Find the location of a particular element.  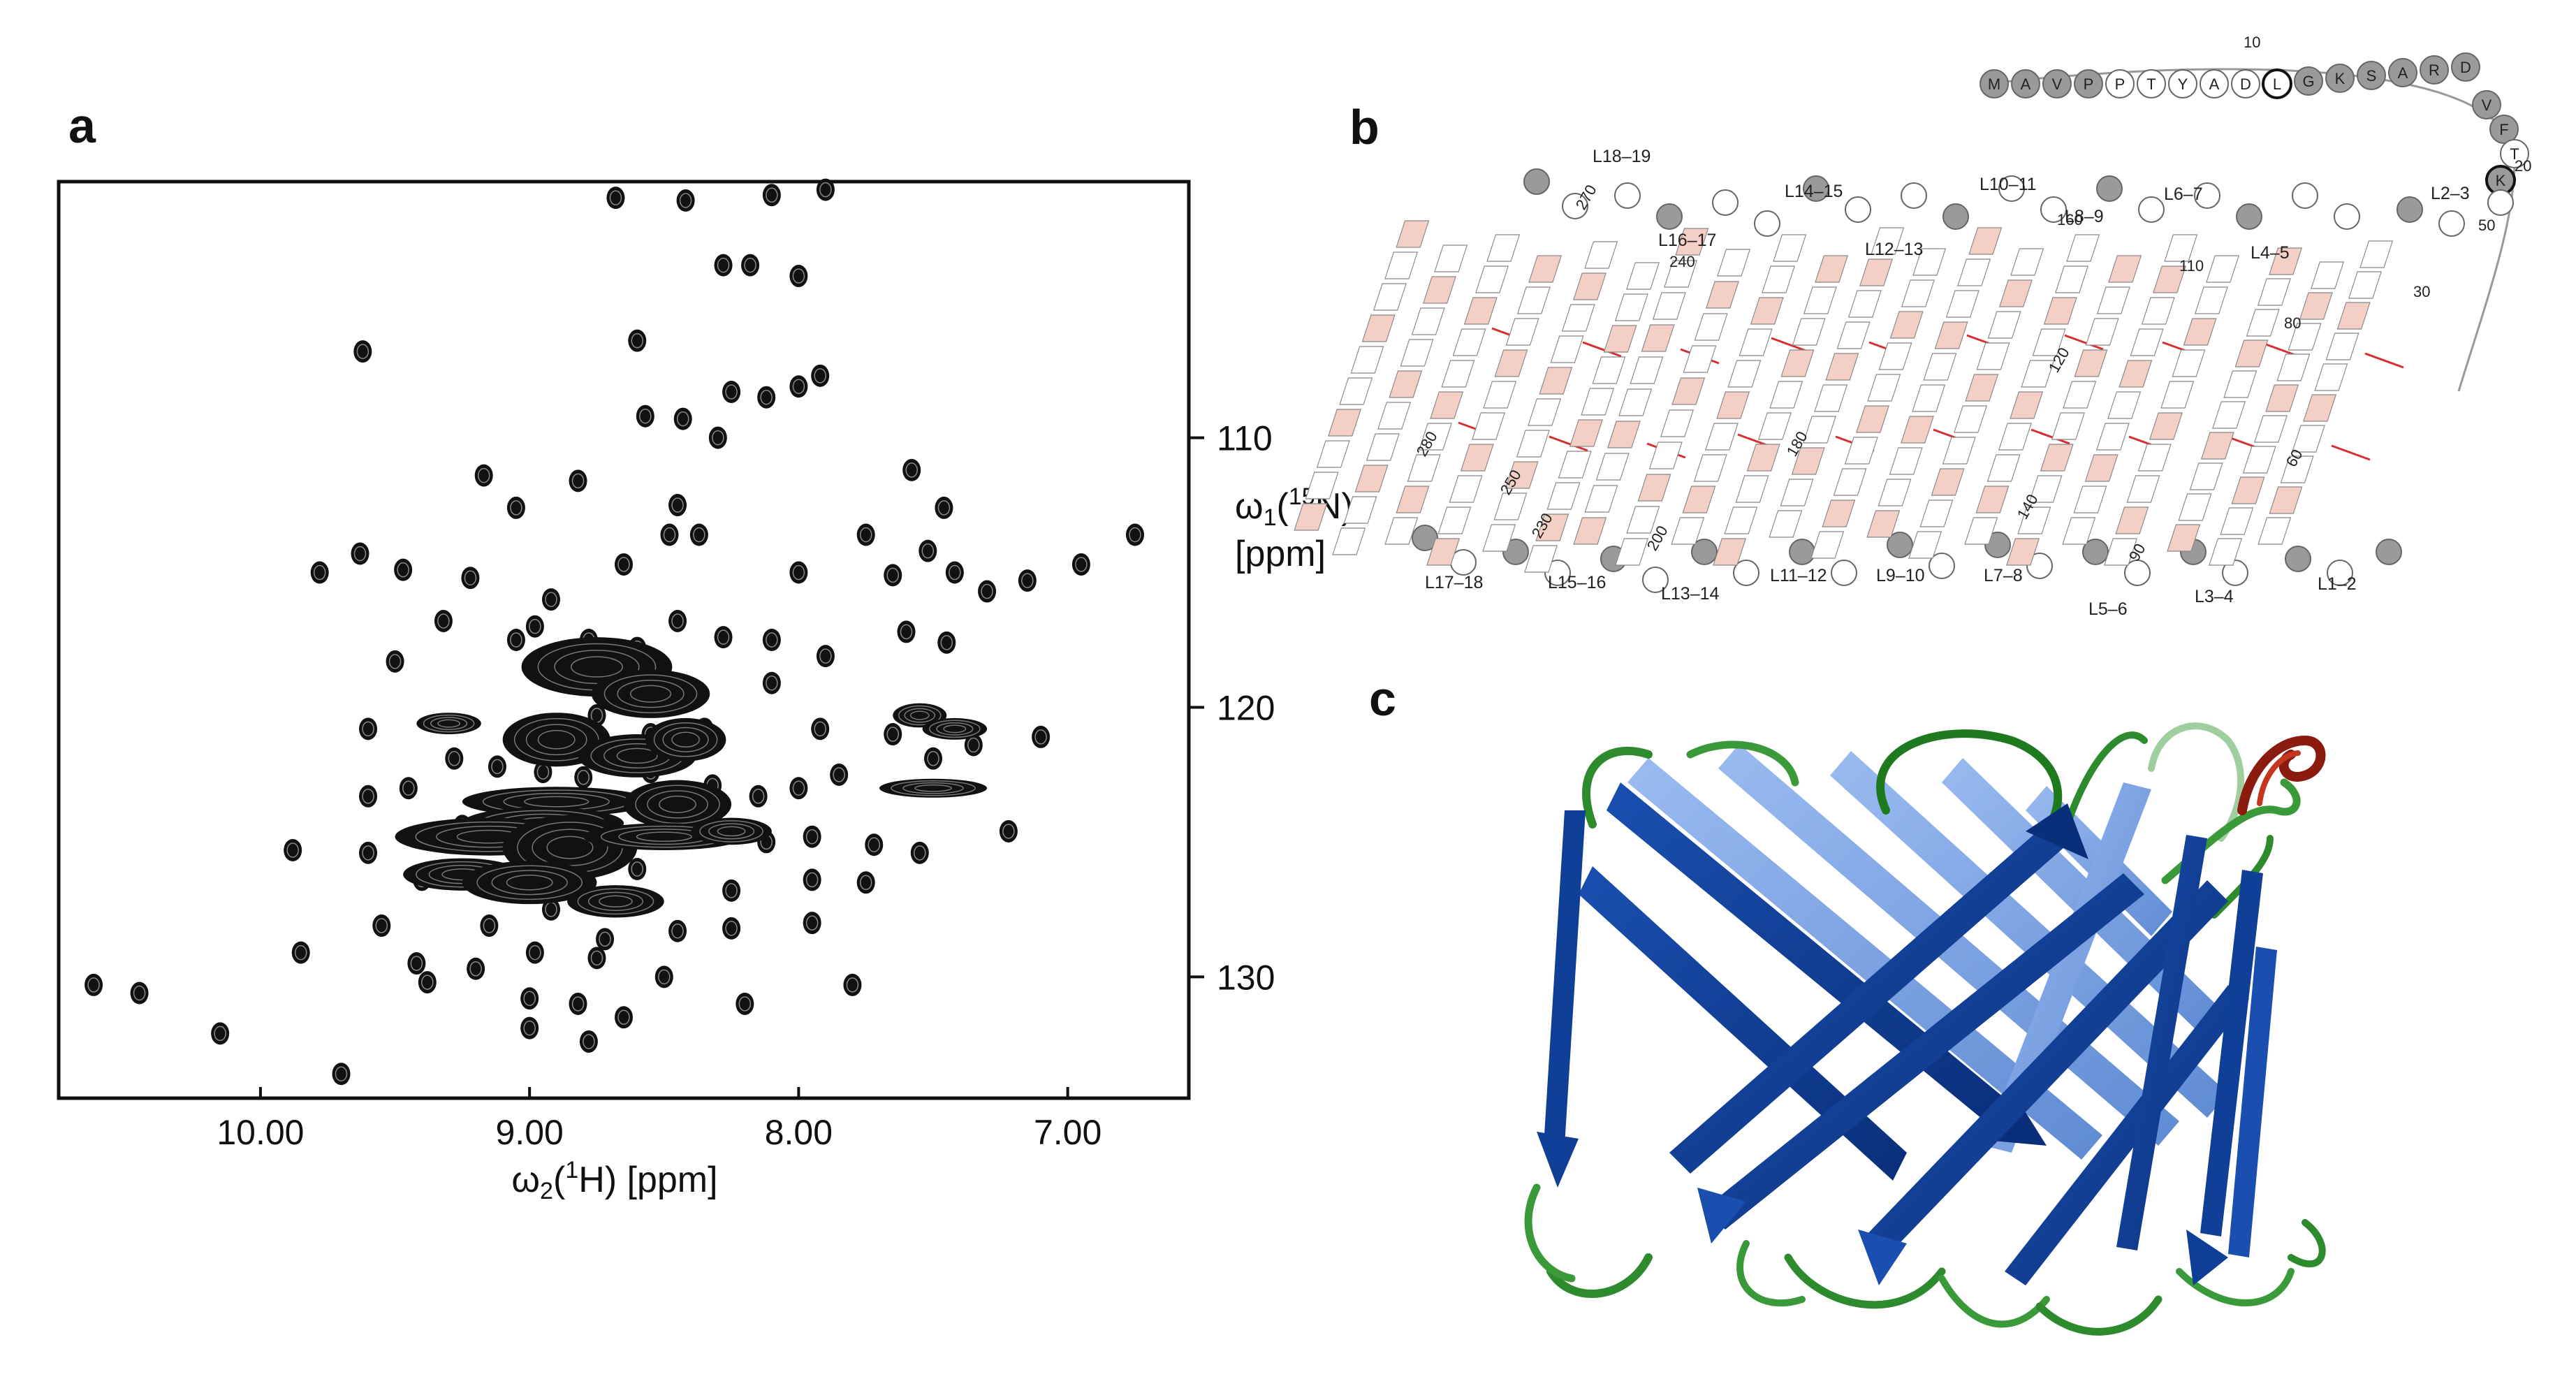

helix-highlight is located at coordinates (2279, 778).